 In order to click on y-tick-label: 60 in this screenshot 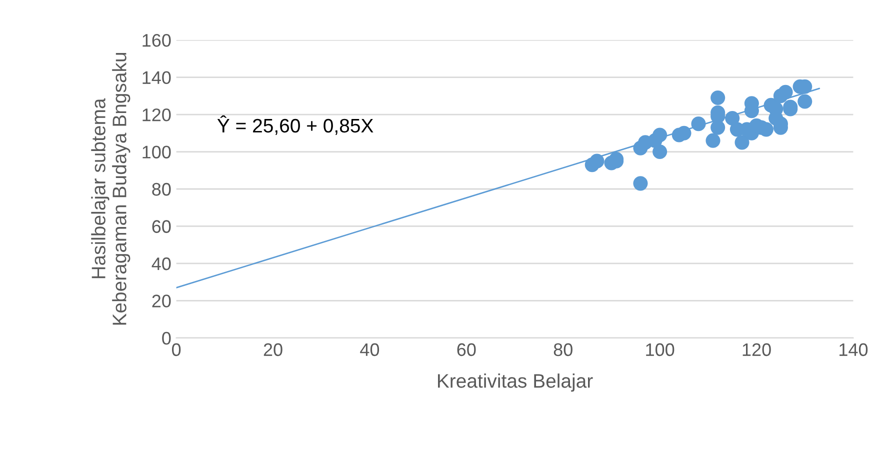, I will do `click(161, 226)`.